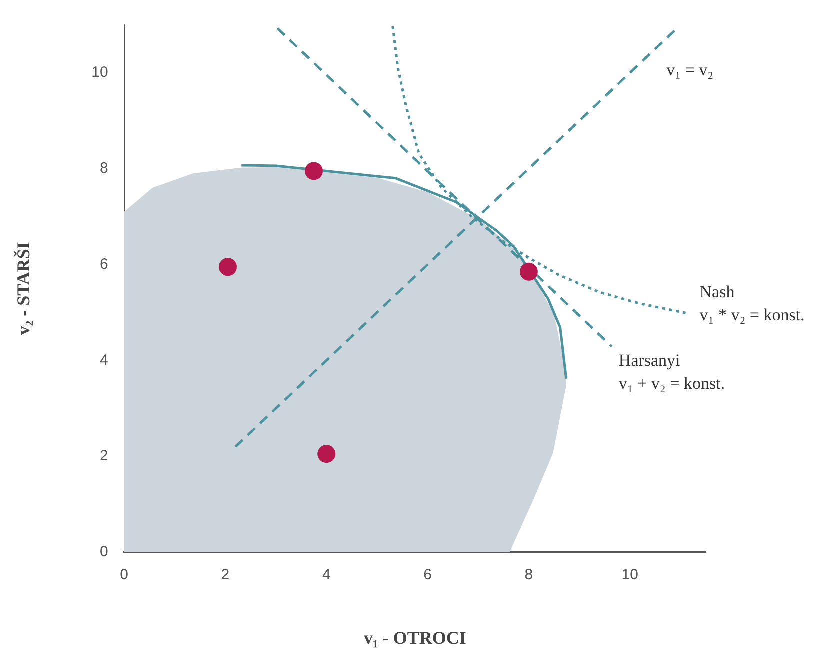  I want to click on x-tick-label: 4, so click(326, 575).